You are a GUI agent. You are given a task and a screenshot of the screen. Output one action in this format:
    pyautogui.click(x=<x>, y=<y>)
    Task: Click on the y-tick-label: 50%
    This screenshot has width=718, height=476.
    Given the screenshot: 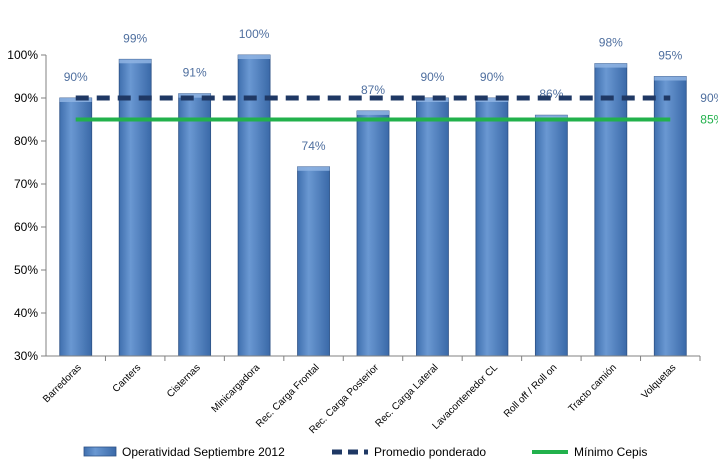 What is the action you would take?
    pyautogui.click(x=26, y=270)
    